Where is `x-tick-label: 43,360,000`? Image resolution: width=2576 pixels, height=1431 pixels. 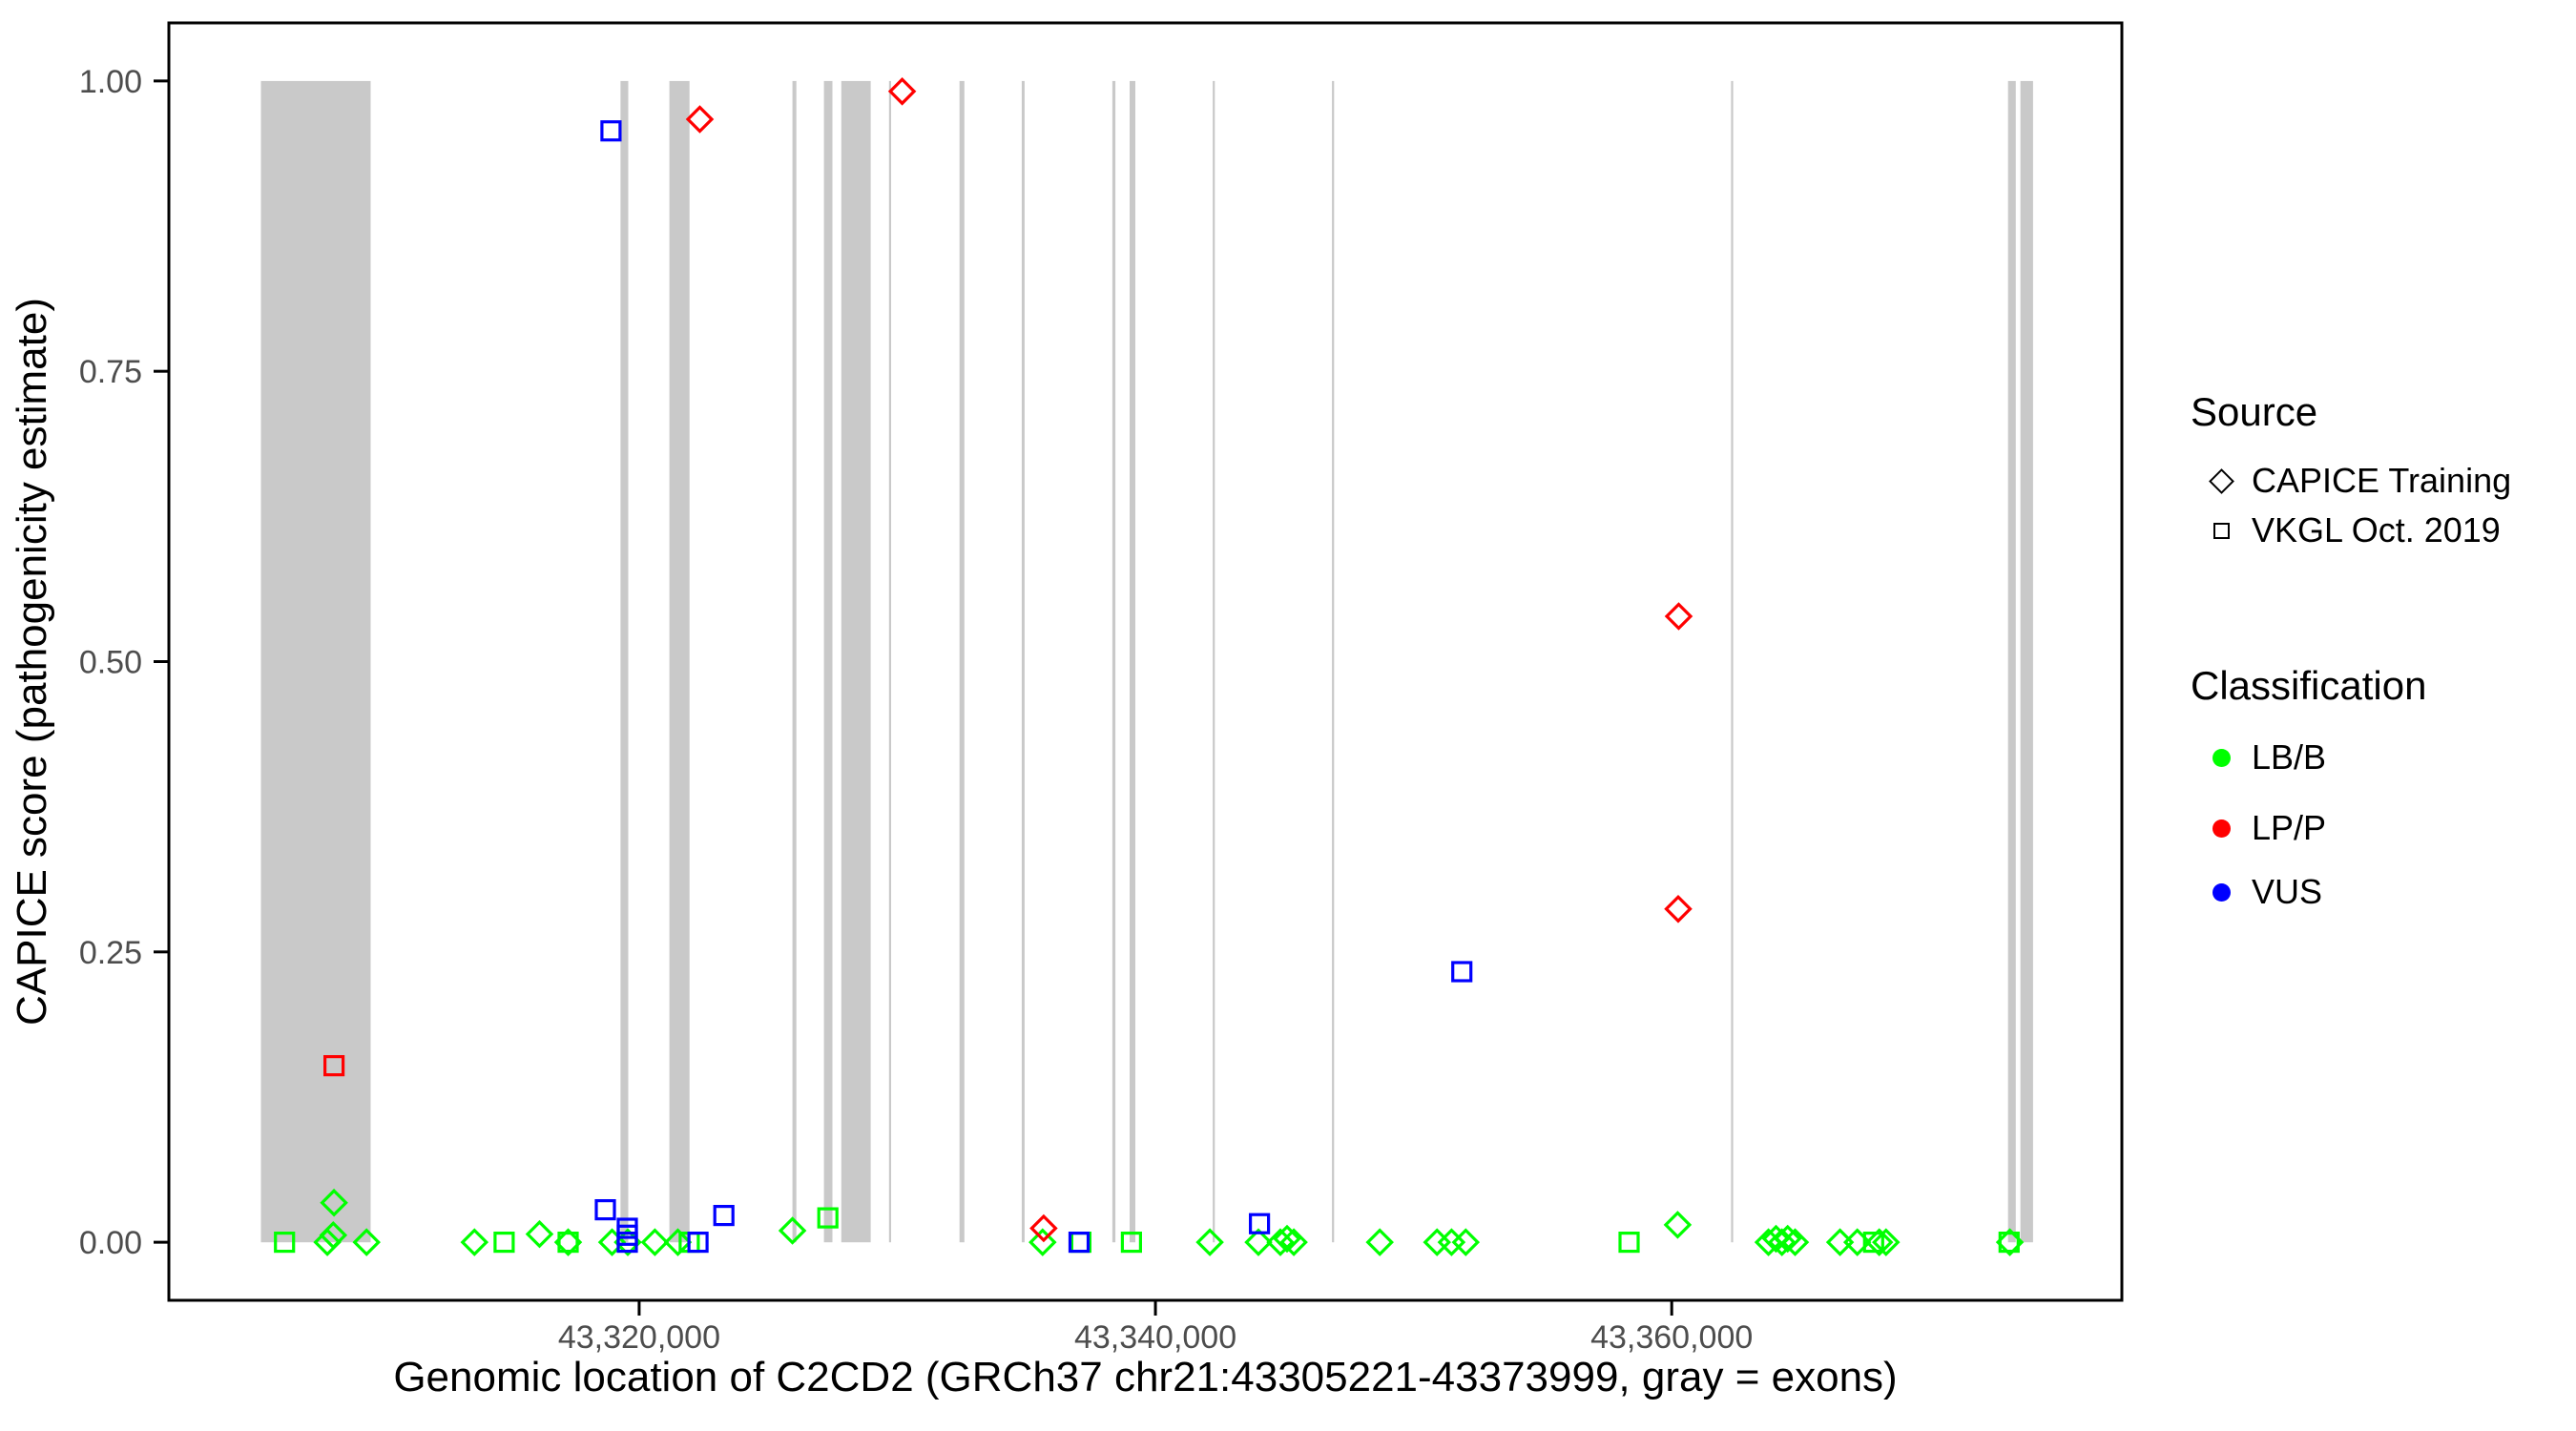 x-tick-label: 43,360,000 is located at coordinates (1671, 1337).